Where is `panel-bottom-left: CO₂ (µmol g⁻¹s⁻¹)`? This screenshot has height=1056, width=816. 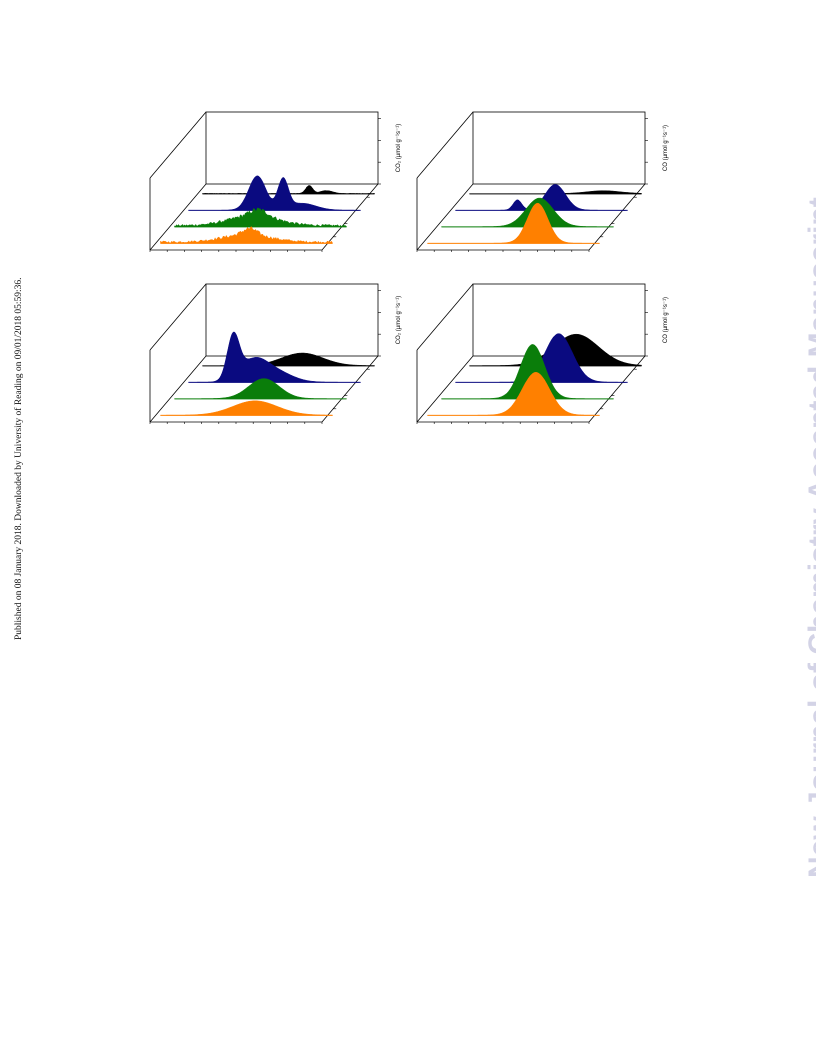
panel-bottom-left: CO₂ (µmol g⁻¹s⁻¹) is located at coordinates (275, 353).